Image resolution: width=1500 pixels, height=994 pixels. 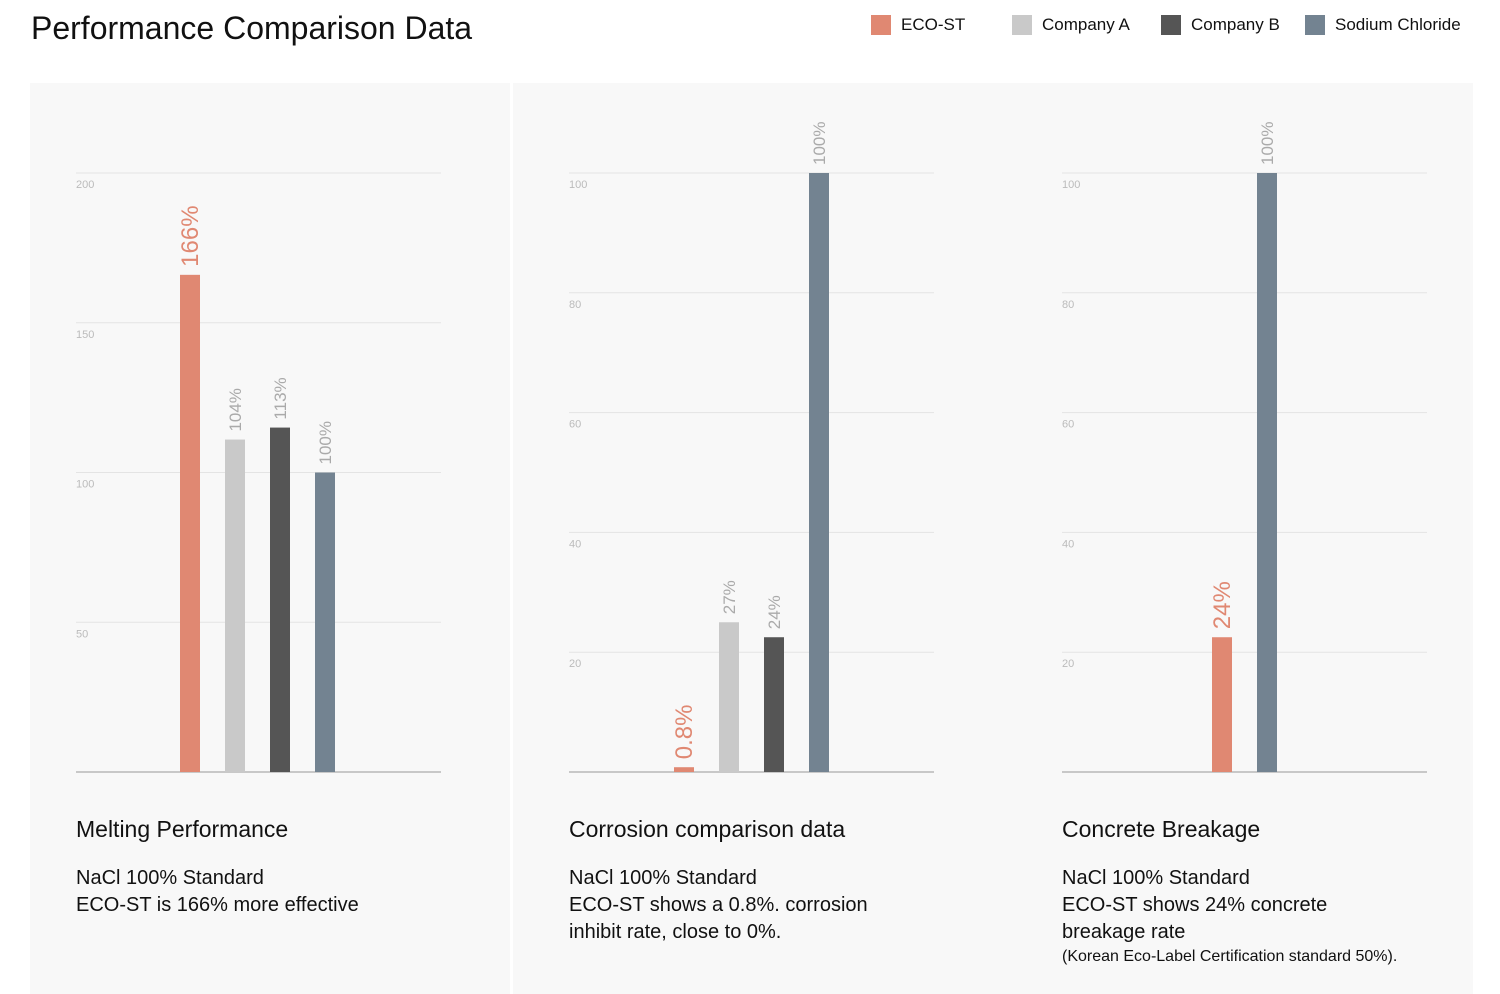 I want to click on bar-value-label: 104%, so click(x=235, y=409).